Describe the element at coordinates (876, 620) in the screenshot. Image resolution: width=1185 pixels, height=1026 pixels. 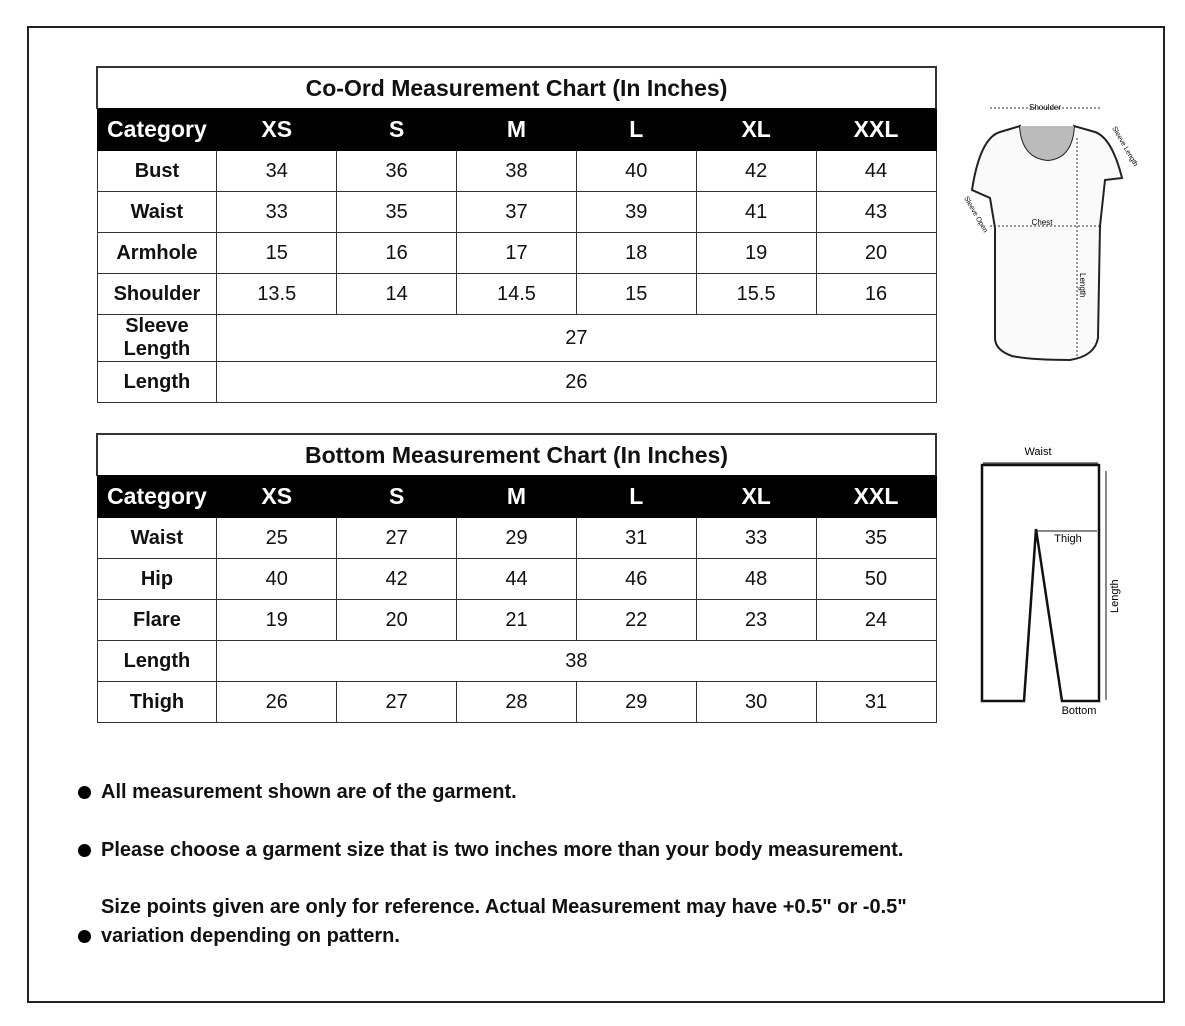
I see `table-cell: 24` at that location.